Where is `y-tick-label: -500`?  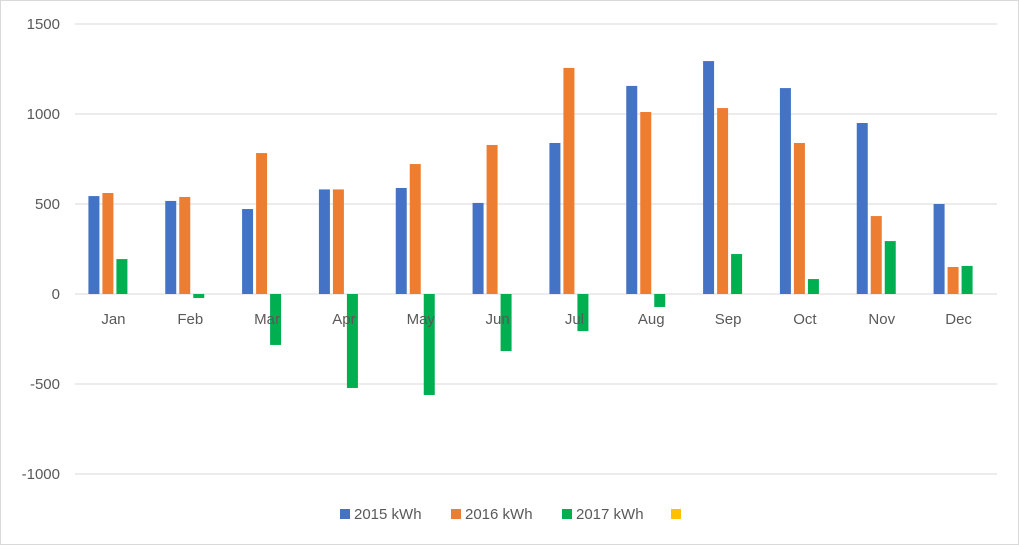 y-tick-label: -500 is located at coordinates (45, 384).